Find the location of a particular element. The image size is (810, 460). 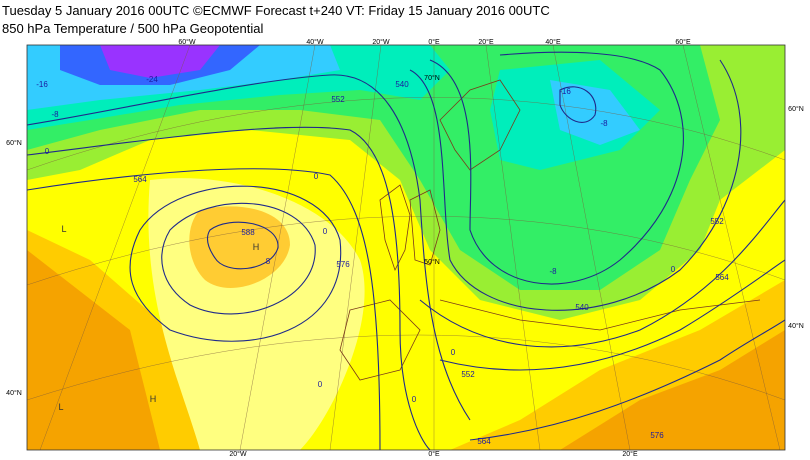

graticule-label: 70°N is located at coordinates (432, 78).